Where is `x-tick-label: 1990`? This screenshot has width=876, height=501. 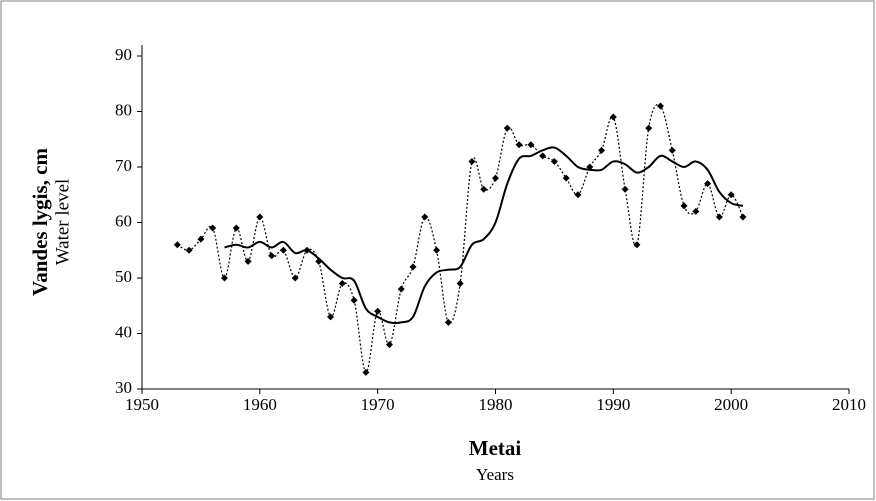 x-tick-label: 1990 is located at coordinates (613, 404).